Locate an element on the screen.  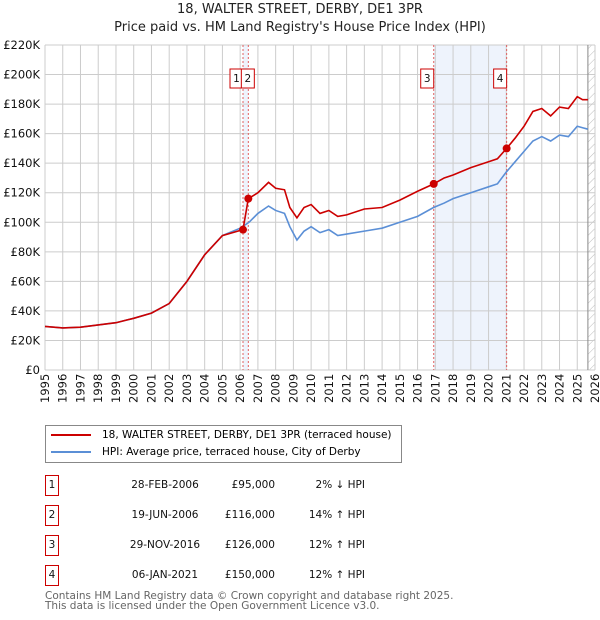
x-tick-label: 2009 is located at coordinates (293, 388).